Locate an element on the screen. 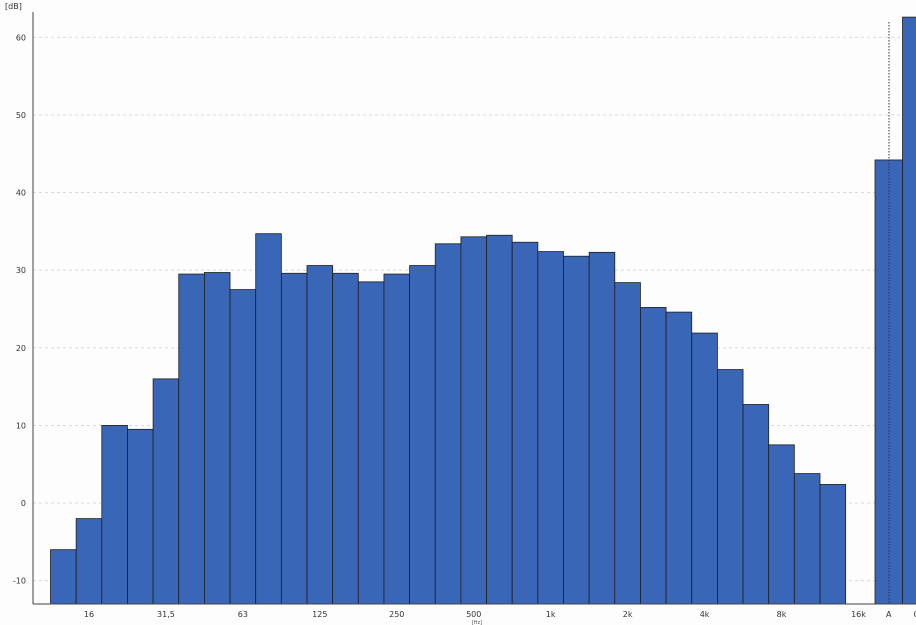  x-axis-label: [Hz] is located at coordinates (477, 622).